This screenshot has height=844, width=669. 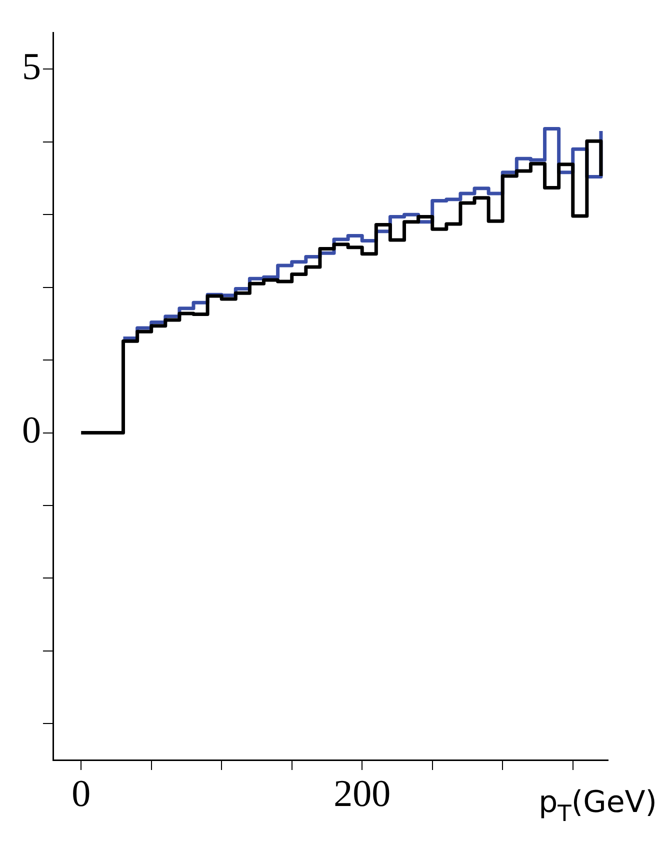 I want to click on x-tick-label: 200, so click(x=362, y=793).